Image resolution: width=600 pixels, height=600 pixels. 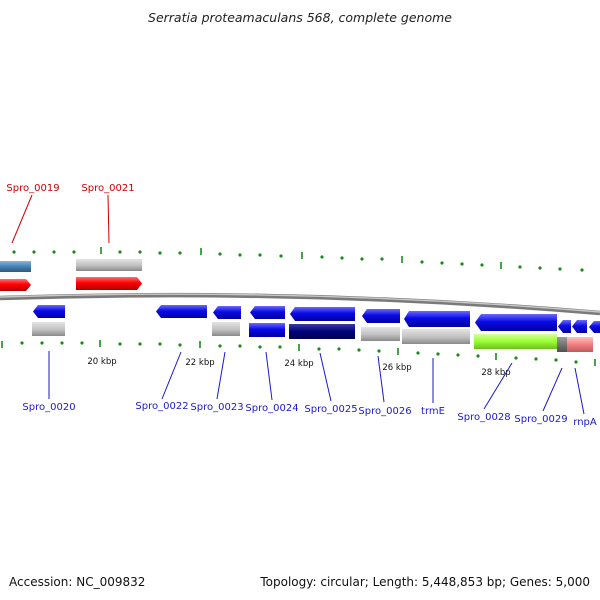 I want to click on reverse-strand-features, so click(x=316, y=328).